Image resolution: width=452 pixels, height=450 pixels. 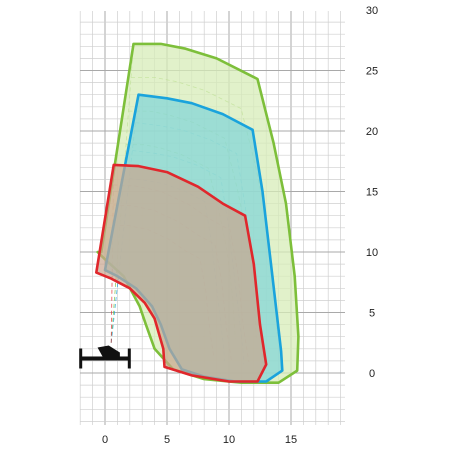 I want to click on base-beam, so click(x=105, y=358).